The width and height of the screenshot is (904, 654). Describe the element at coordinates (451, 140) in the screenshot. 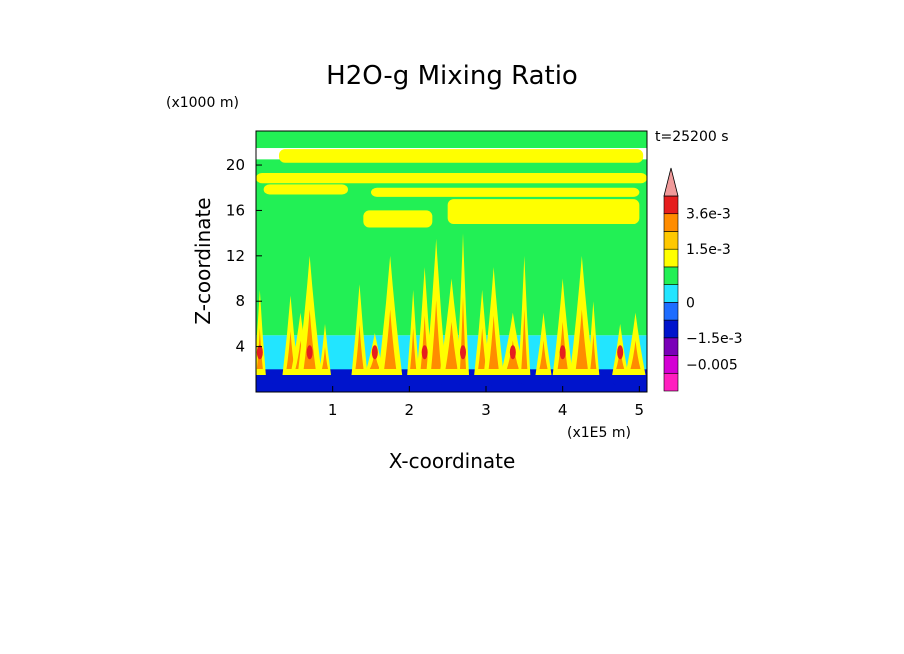

I see `layer-top` at that location.